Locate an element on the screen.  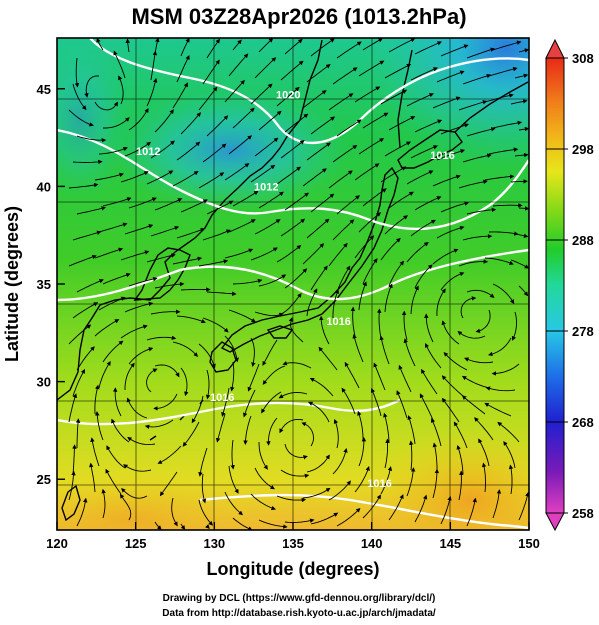
y-axis-label: Latitude (degrees) is located at coordinates (12, 284).